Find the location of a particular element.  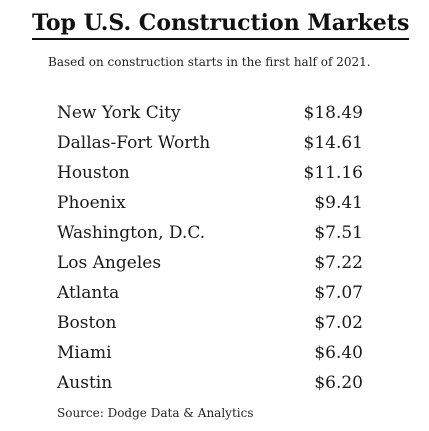

market-value: $6.20 is located at coordinates (338, 383).